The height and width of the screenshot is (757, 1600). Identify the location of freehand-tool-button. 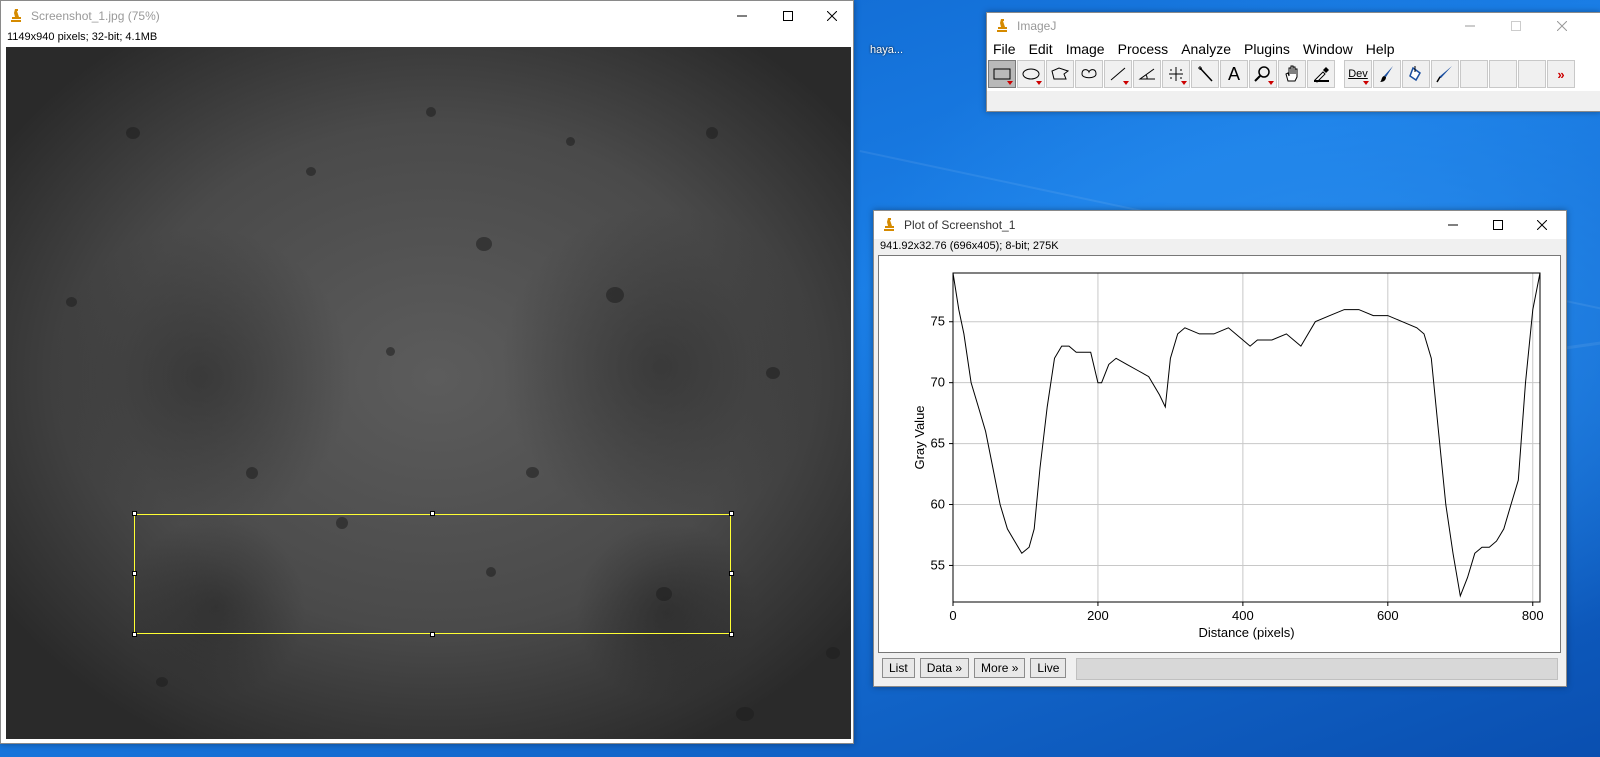
(1089, 74).